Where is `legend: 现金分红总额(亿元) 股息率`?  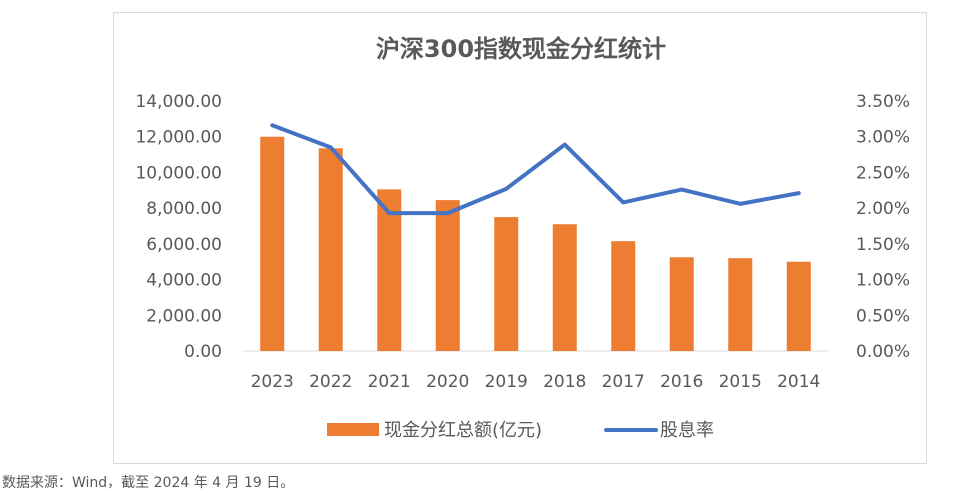 legend: 现金分红总额(亿元) 股息率 is located at coordinates (520, 430).